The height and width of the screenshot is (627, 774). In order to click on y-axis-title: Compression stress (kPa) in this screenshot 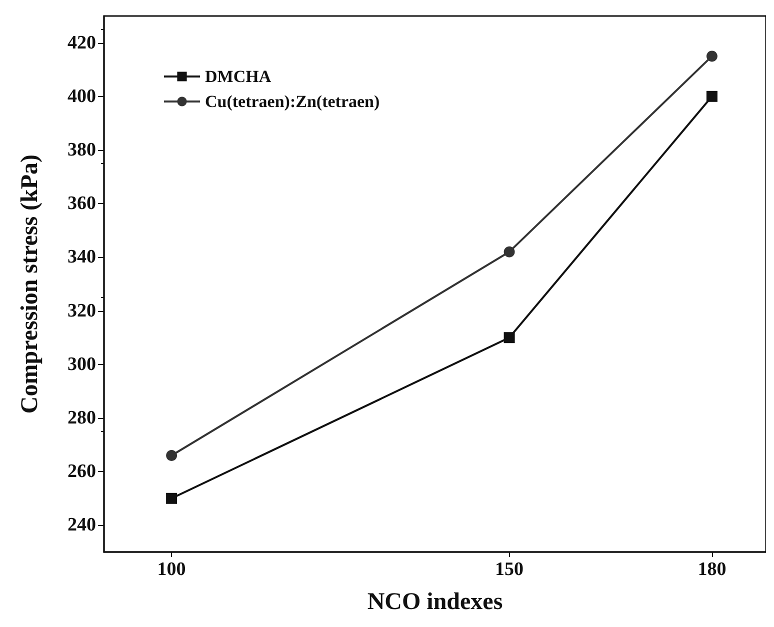, I will do `click(30, 284)`.